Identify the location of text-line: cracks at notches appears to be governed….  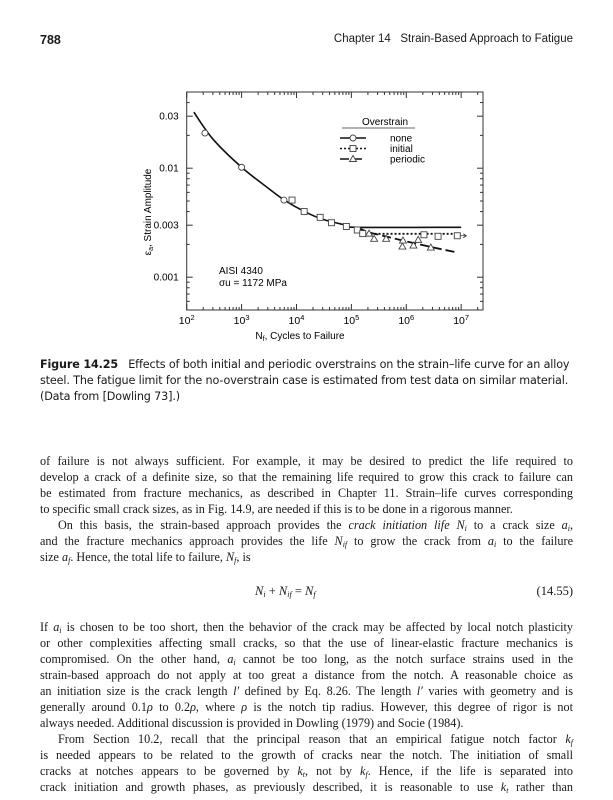
(306, 771).